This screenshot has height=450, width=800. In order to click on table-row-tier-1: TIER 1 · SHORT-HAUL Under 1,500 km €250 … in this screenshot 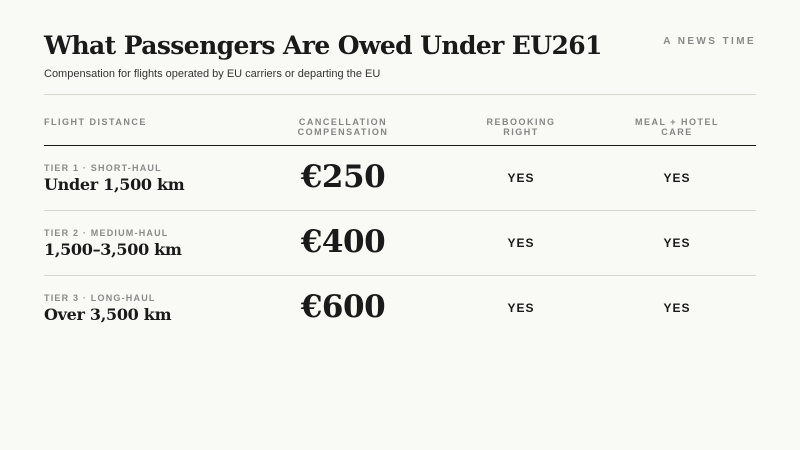, I will do `click(400, 178)`.